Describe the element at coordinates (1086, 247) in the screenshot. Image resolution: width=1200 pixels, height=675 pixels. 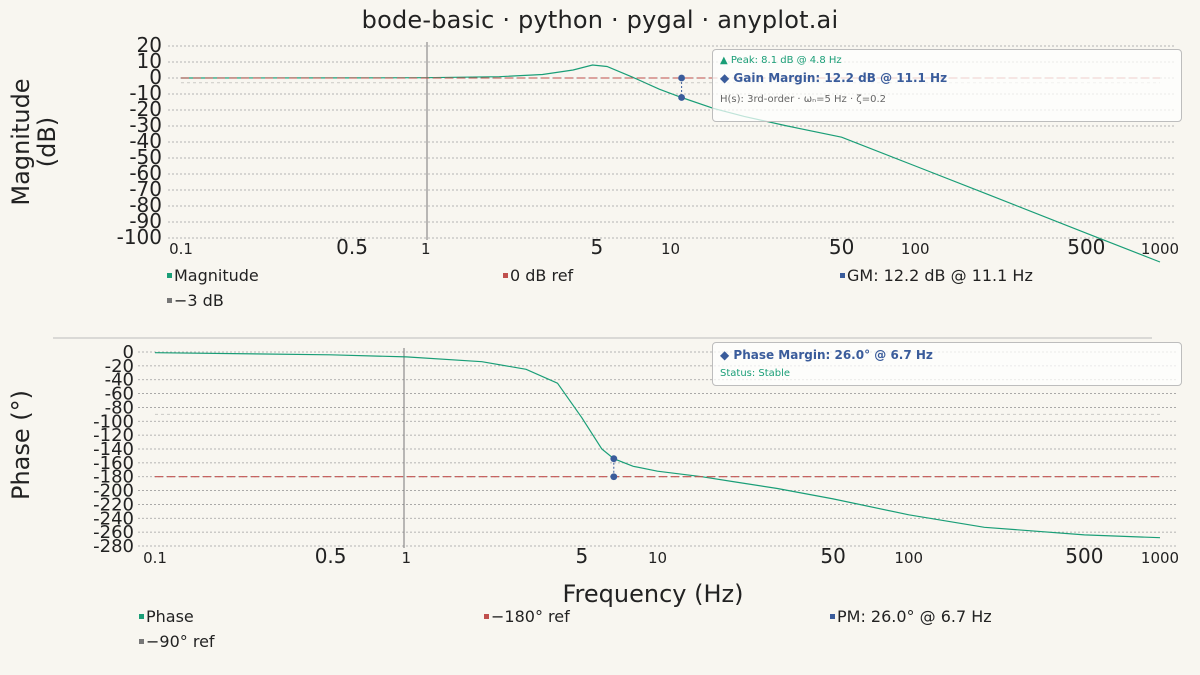
I see `magnitude-x-tick-label: 500` at that location.